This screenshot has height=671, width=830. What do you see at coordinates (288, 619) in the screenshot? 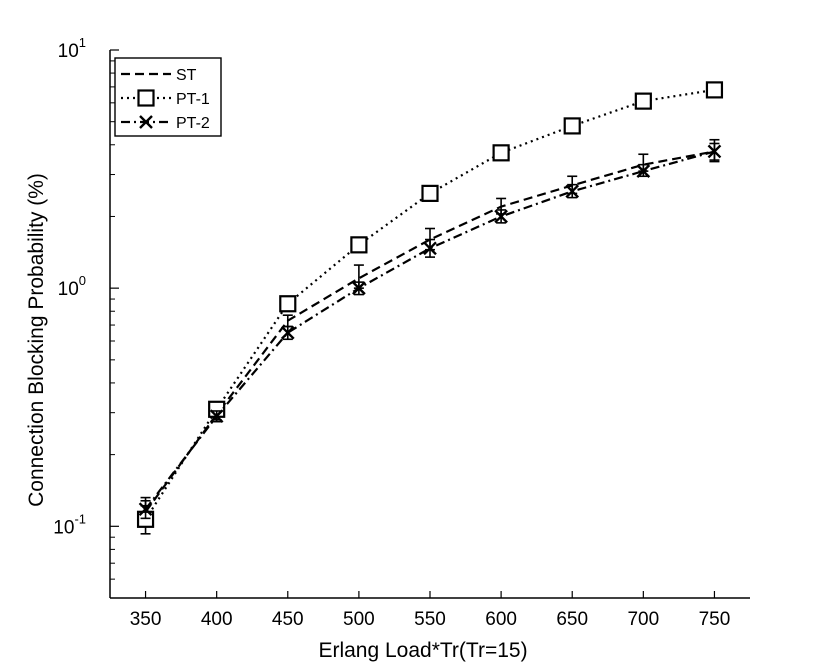
I see `x-tick-label: 450` at bounding box center [288, 619].